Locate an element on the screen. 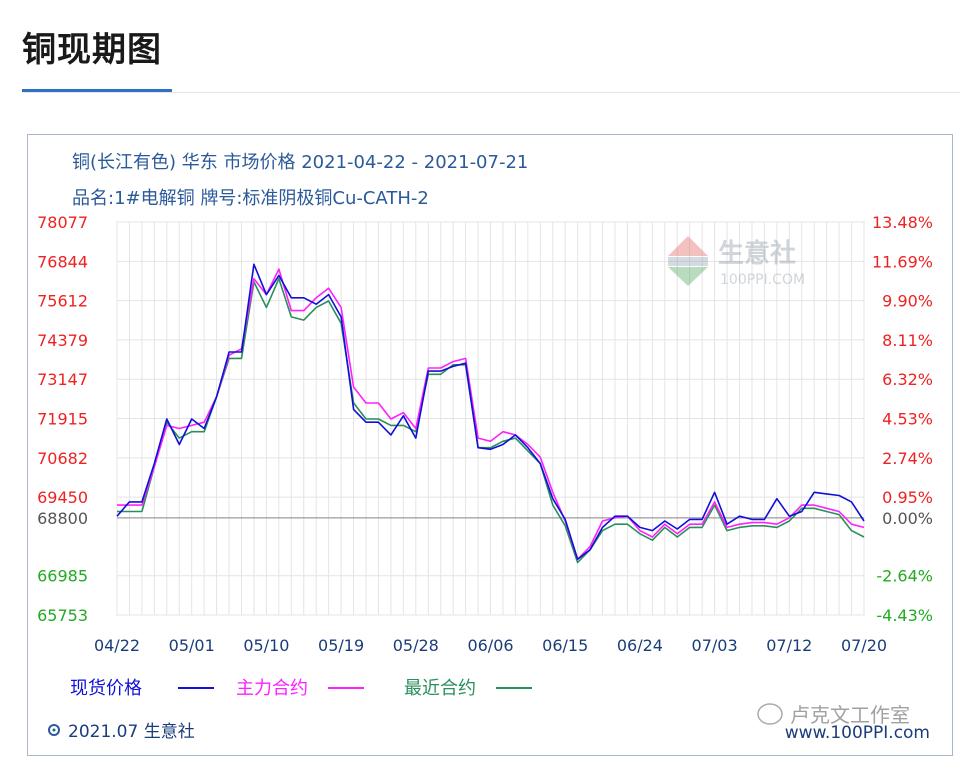  watermark-site: 100PPI.COM is located at coordinates (762, 280).